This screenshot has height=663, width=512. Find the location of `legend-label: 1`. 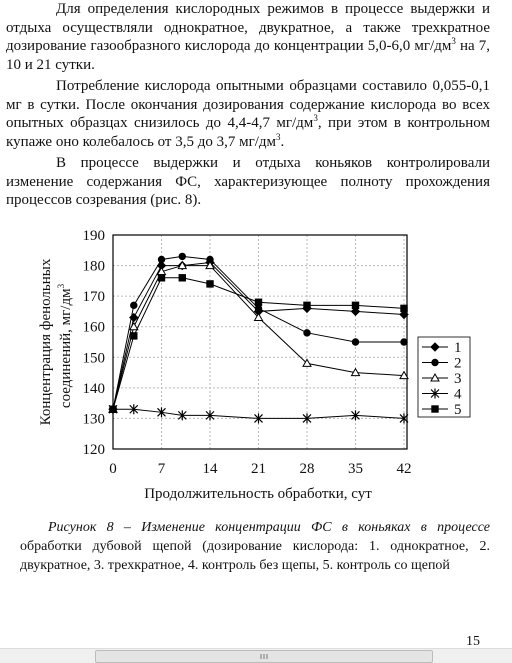

legend-label: 1 is located at coordinates (458, 348).